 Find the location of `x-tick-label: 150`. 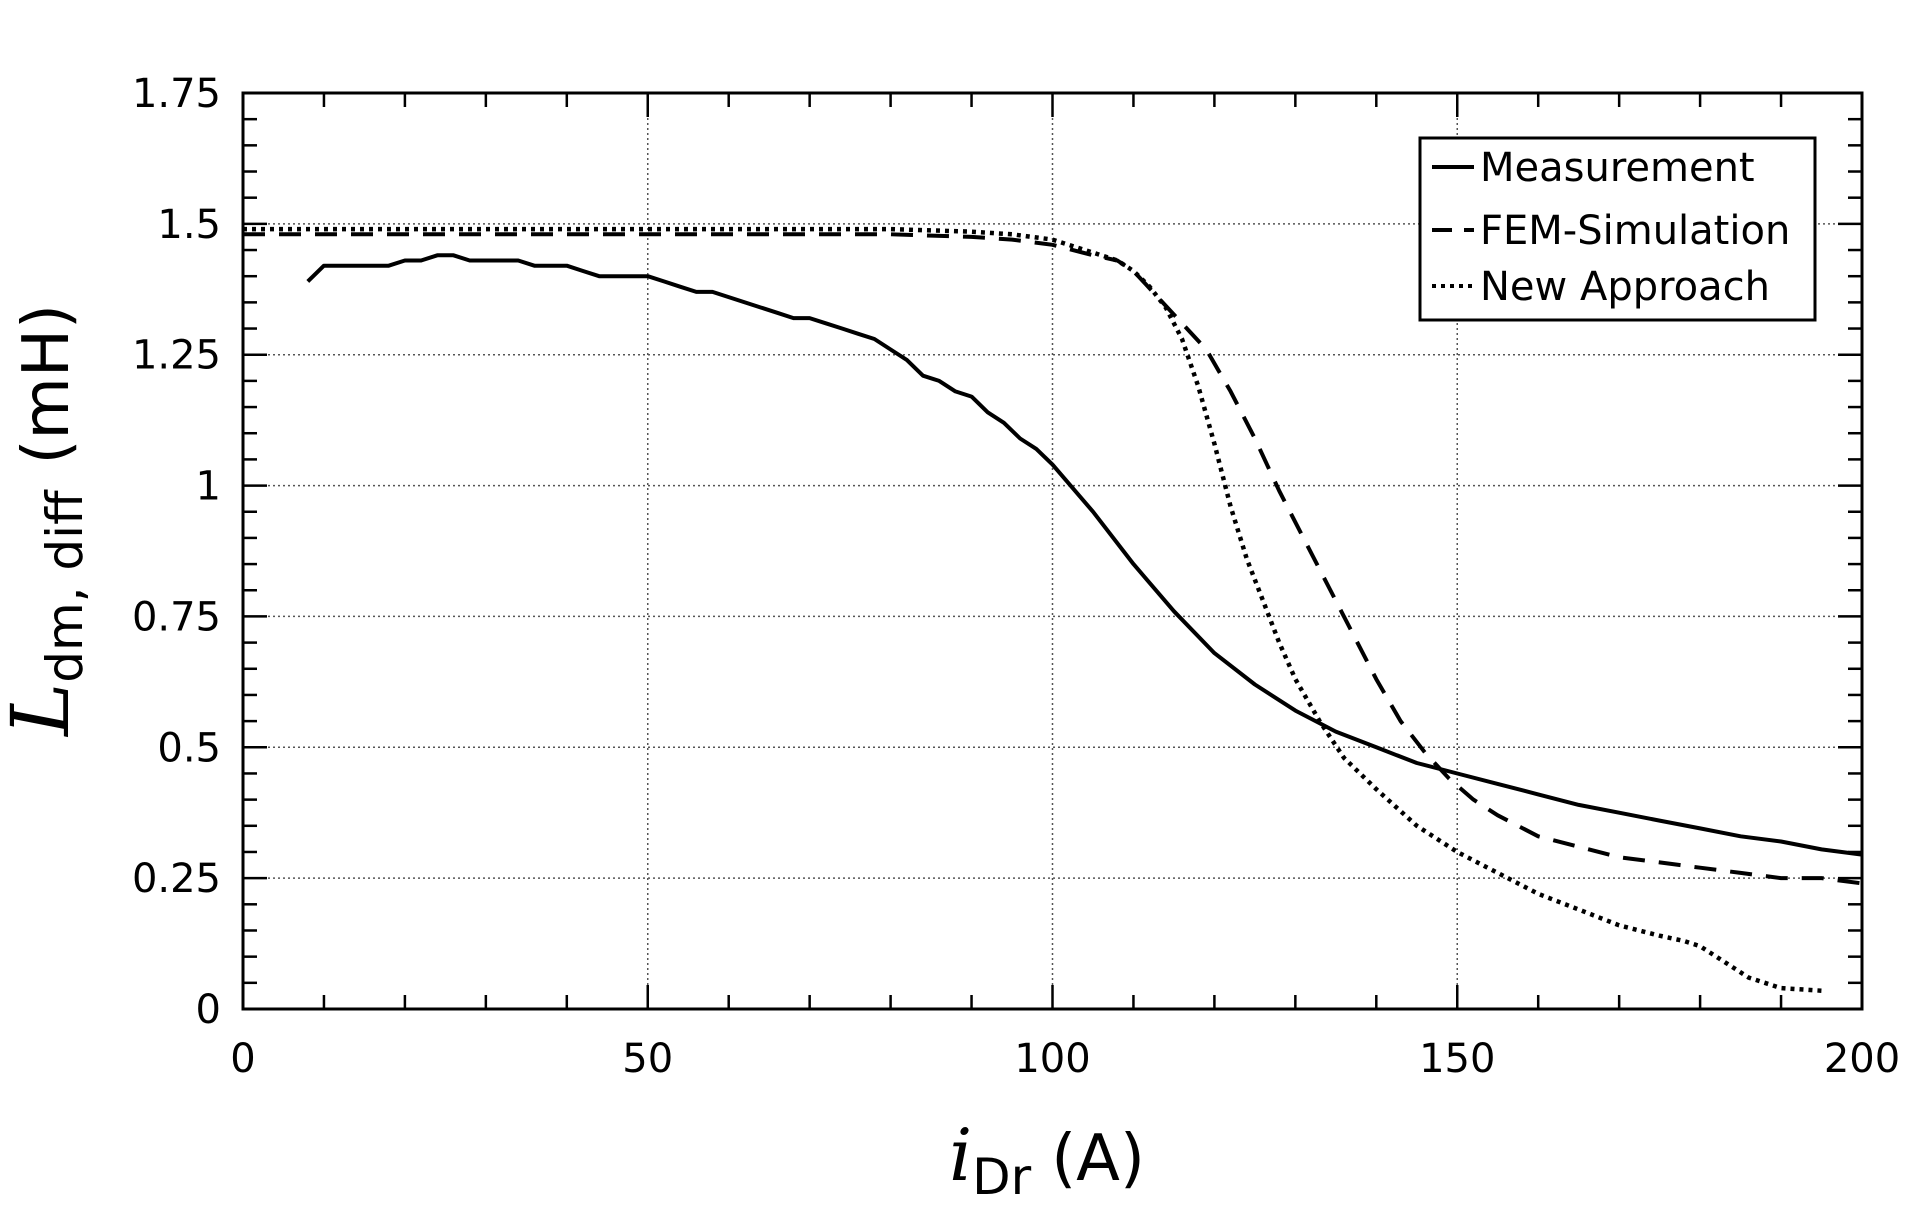

x-tick-label: 150 is located at coordinates (1457, 1059).